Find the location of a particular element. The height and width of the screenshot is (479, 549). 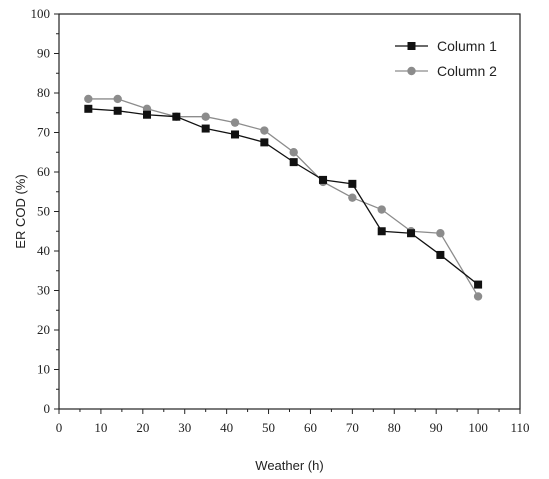

x-tick-label: 50 is located at coordinates (268, 427).